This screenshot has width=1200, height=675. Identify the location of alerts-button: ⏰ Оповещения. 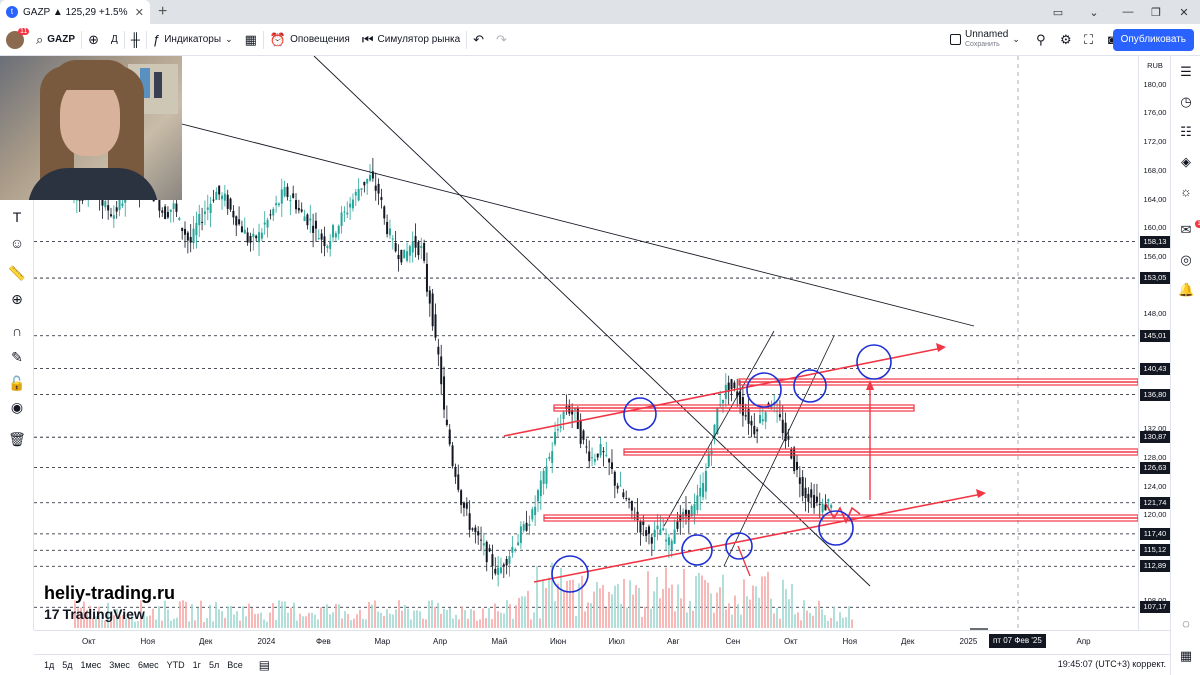
(310, 40).